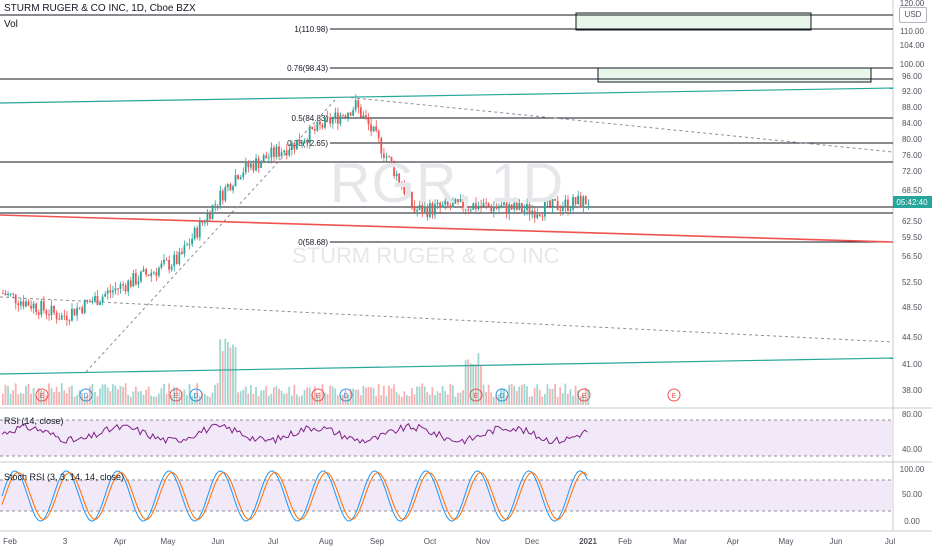 This screenshot has height=555, width=932. I want to click on dashed-trendline-lower, so click(447, 319).